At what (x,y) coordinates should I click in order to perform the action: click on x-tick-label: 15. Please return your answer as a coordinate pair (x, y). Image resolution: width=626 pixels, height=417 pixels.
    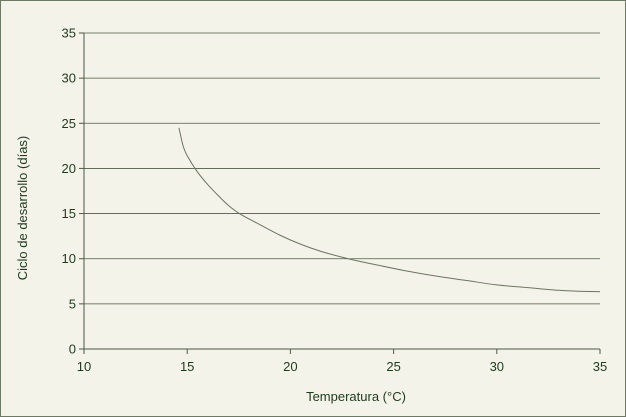
    Looking at the image, I should click on (187, 366).